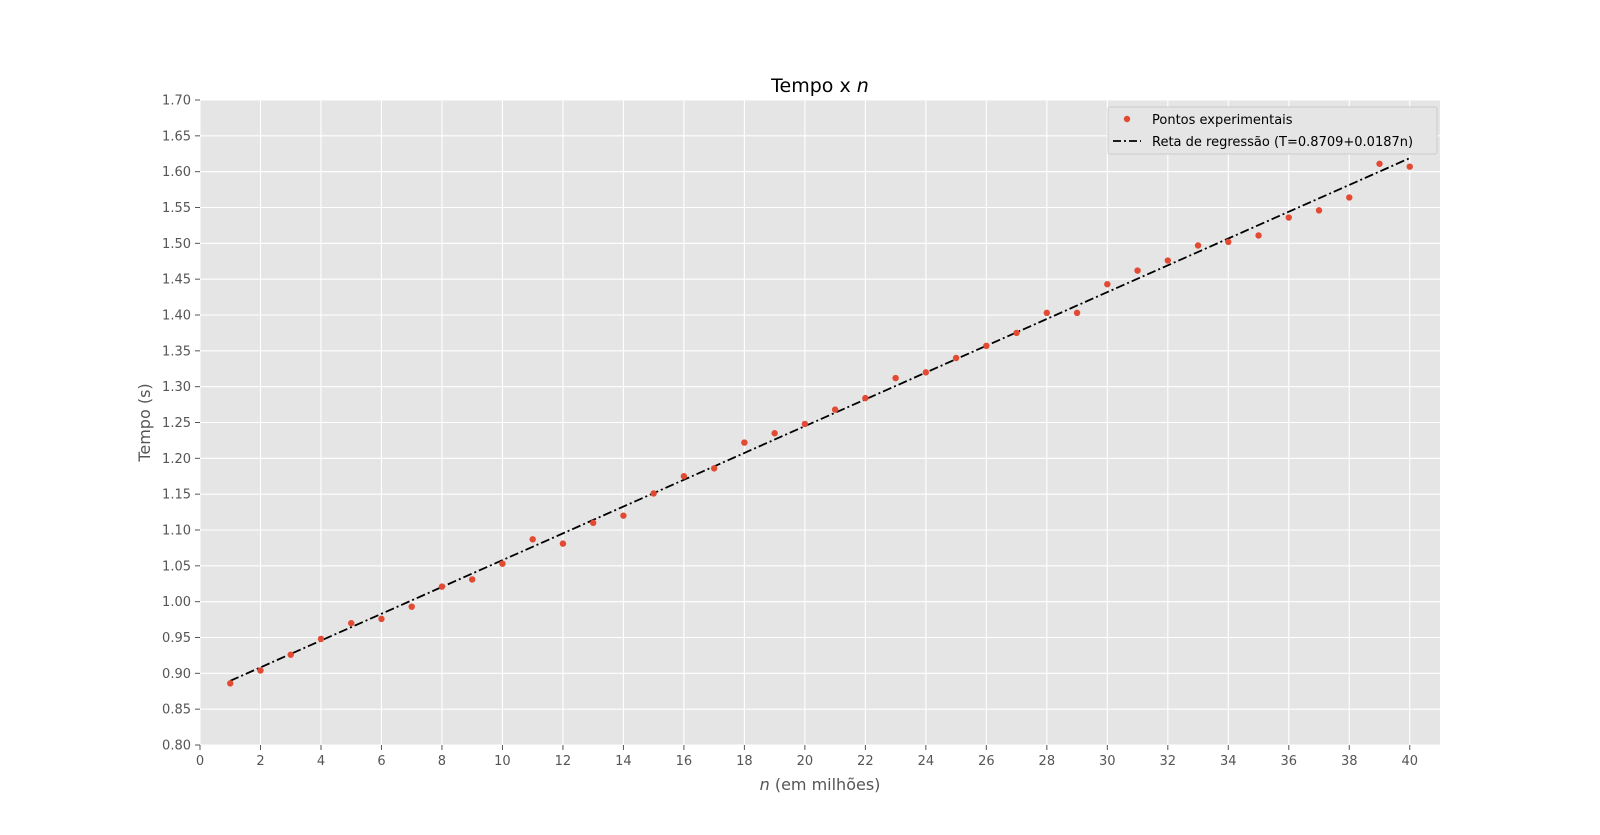 Image resolution: width=1600 pixels, height=835 pixels. I want to click on chart-title: Tempo x n, so click(819, 86).